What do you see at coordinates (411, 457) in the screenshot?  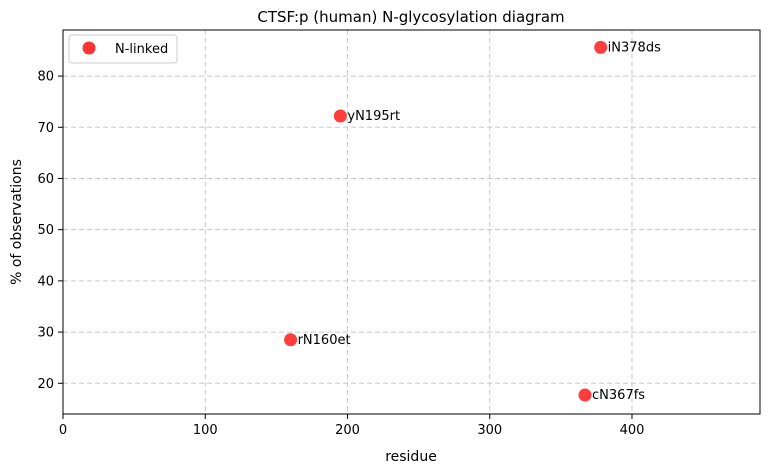 I see `x-axis-label: residue` at bounding box center [411, 457].